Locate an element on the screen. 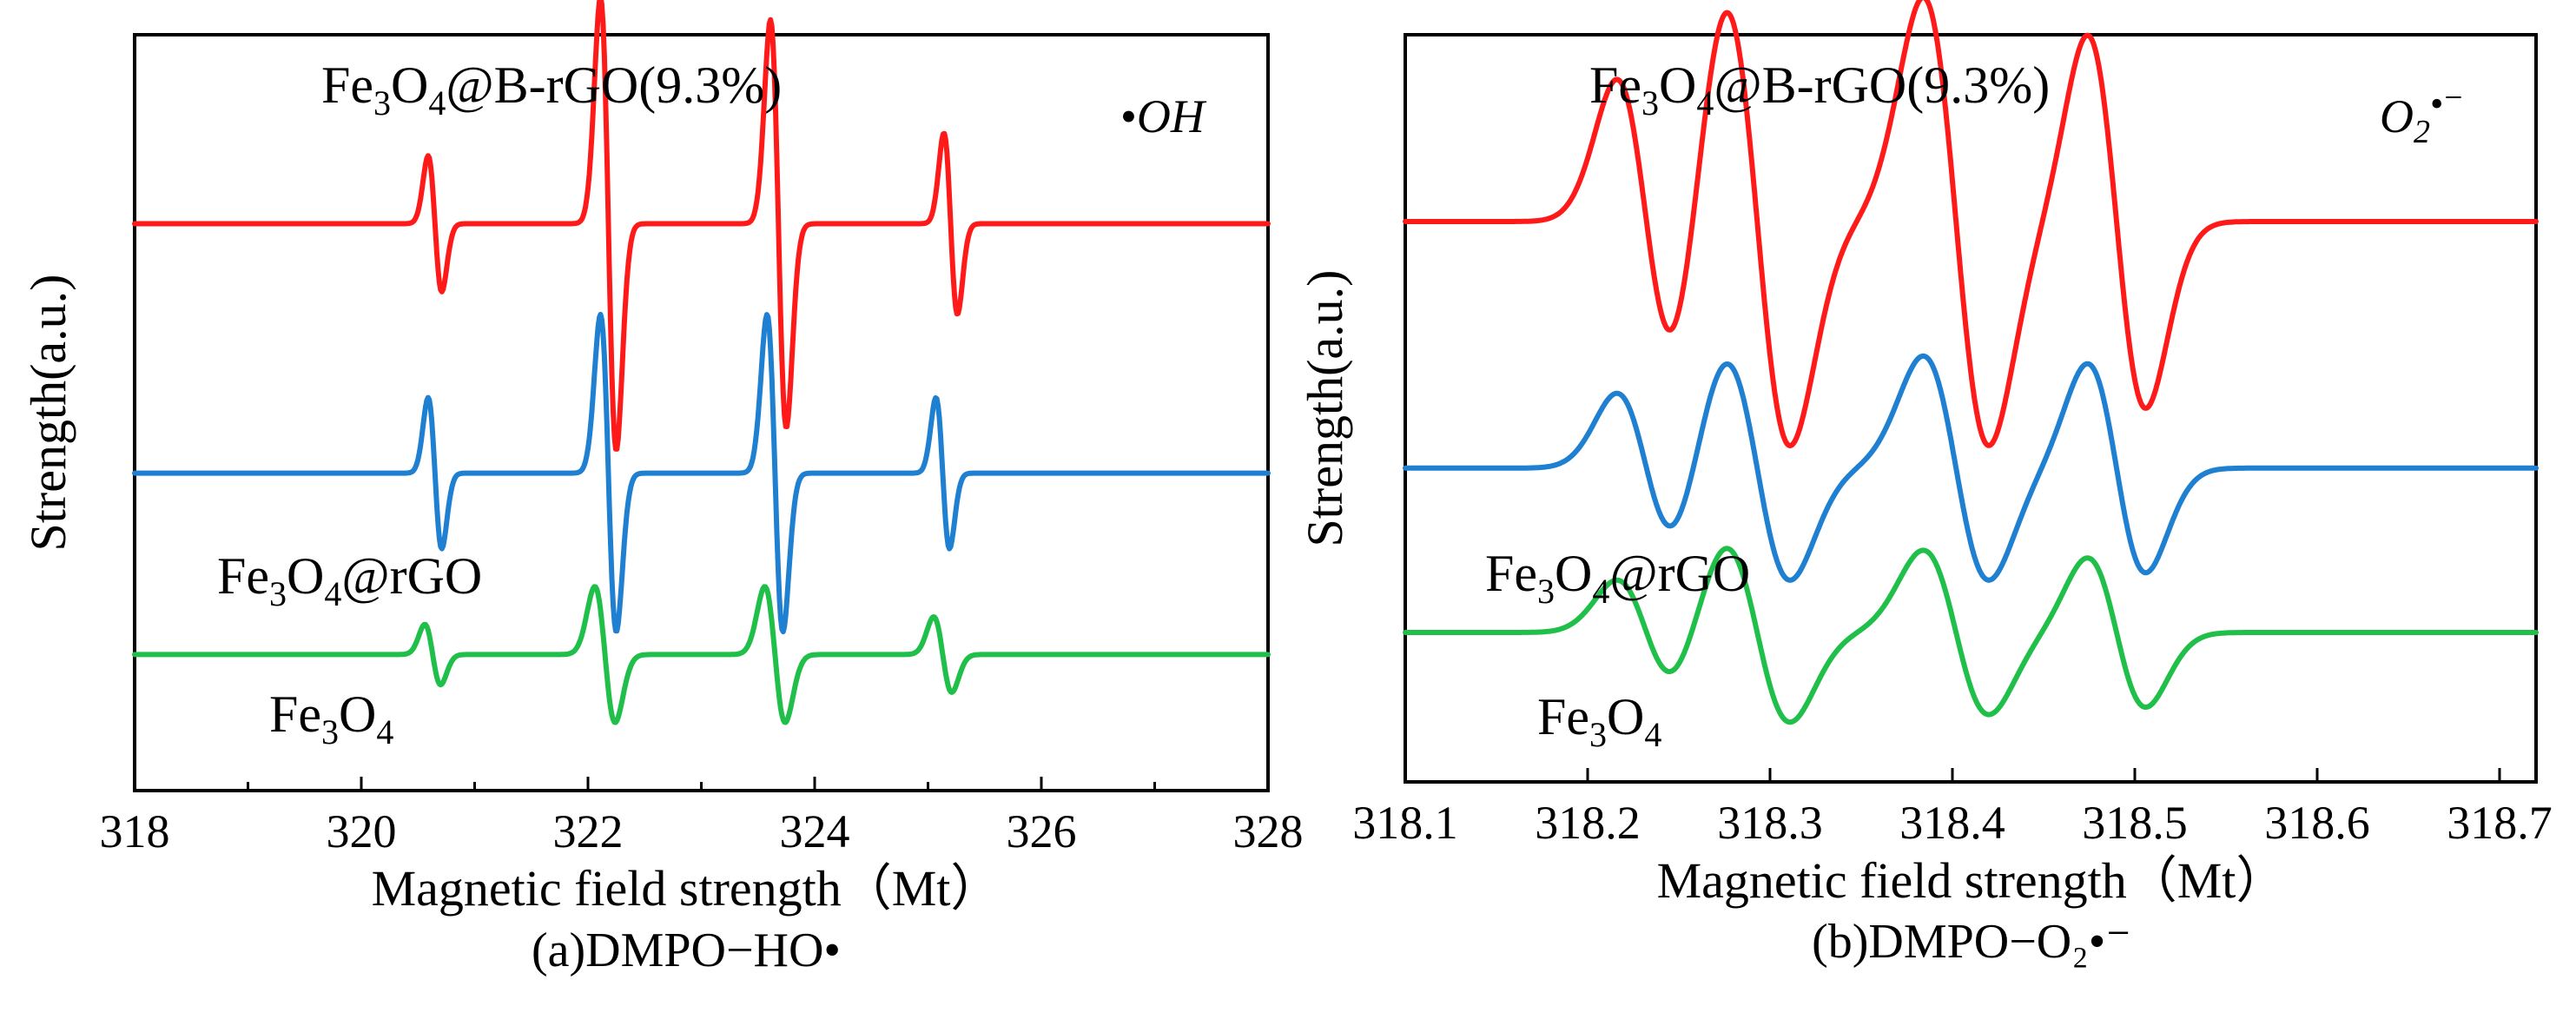  x-tick-label: 320 is located at coordinates (362, 831).